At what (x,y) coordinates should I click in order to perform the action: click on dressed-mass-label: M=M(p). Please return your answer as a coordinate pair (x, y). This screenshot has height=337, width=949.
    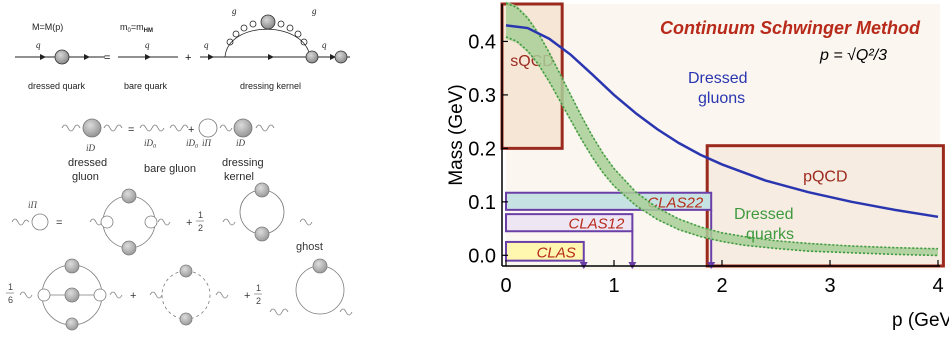
    Looking at the image, I should click on (47, 27).